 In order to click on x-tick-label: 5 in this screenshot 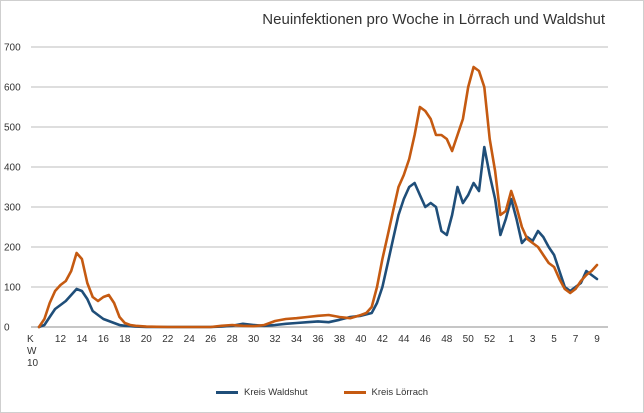, I will do `click(554, 339)`.